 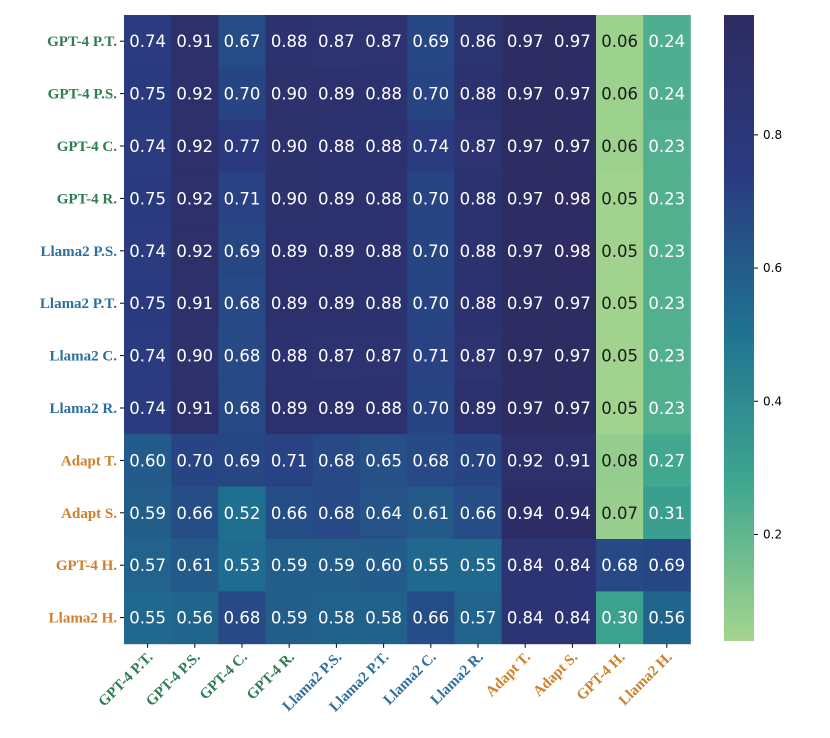 I want to click on cell-value-label: 0.59, so click(x=289, y=618).